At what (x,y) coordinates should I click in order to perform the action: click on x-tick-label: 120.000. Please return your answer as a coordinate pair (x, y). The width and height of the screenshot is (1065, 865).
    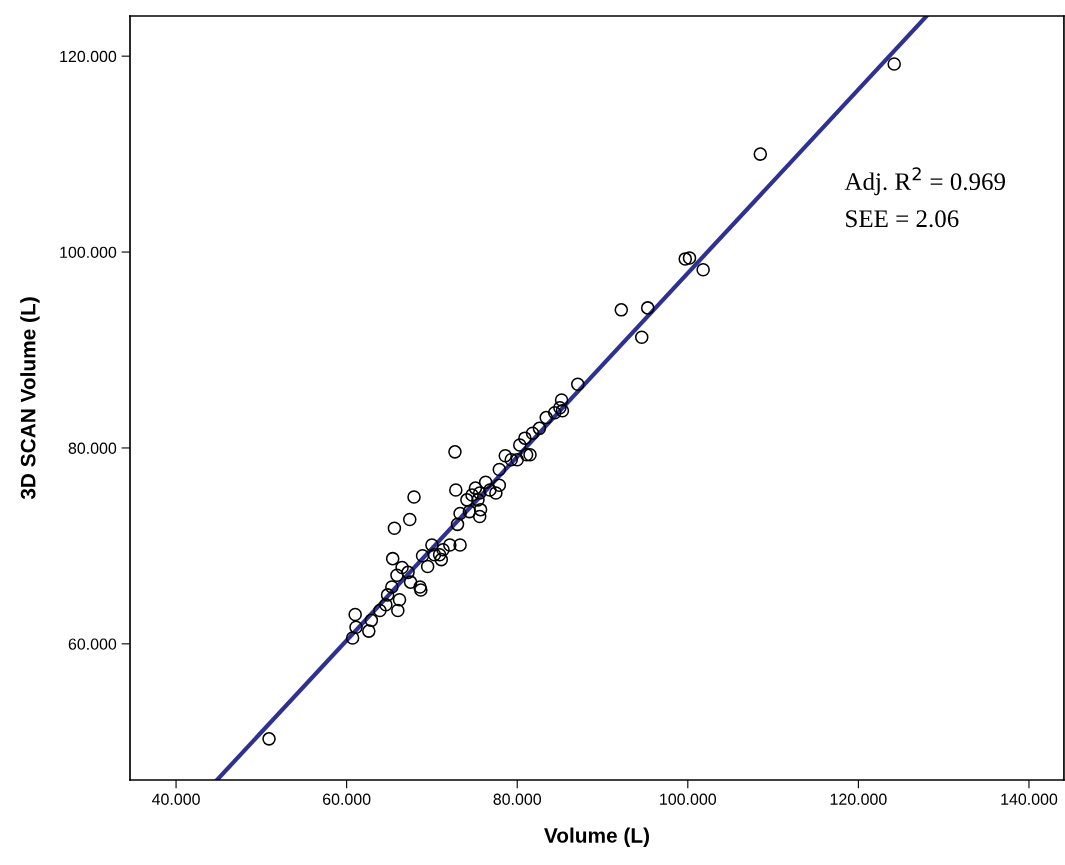
    Looking at the image, I should click on (858, 799).